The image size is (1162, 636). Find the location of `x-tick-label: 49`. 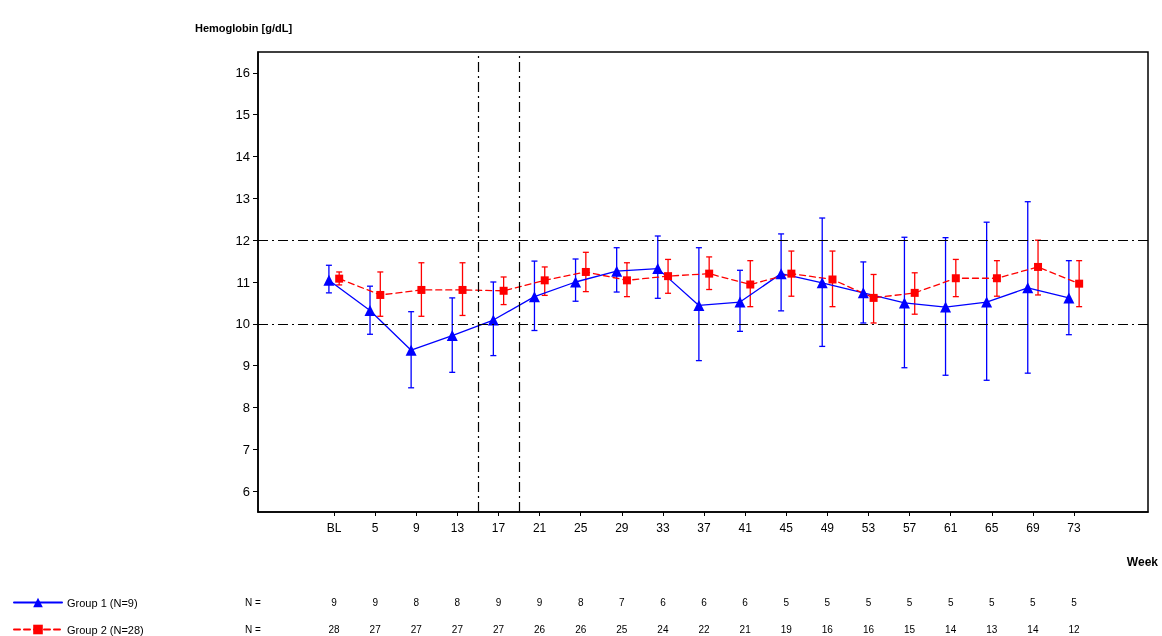

x-tick-label: 49 is located at coordinates (827, 528).